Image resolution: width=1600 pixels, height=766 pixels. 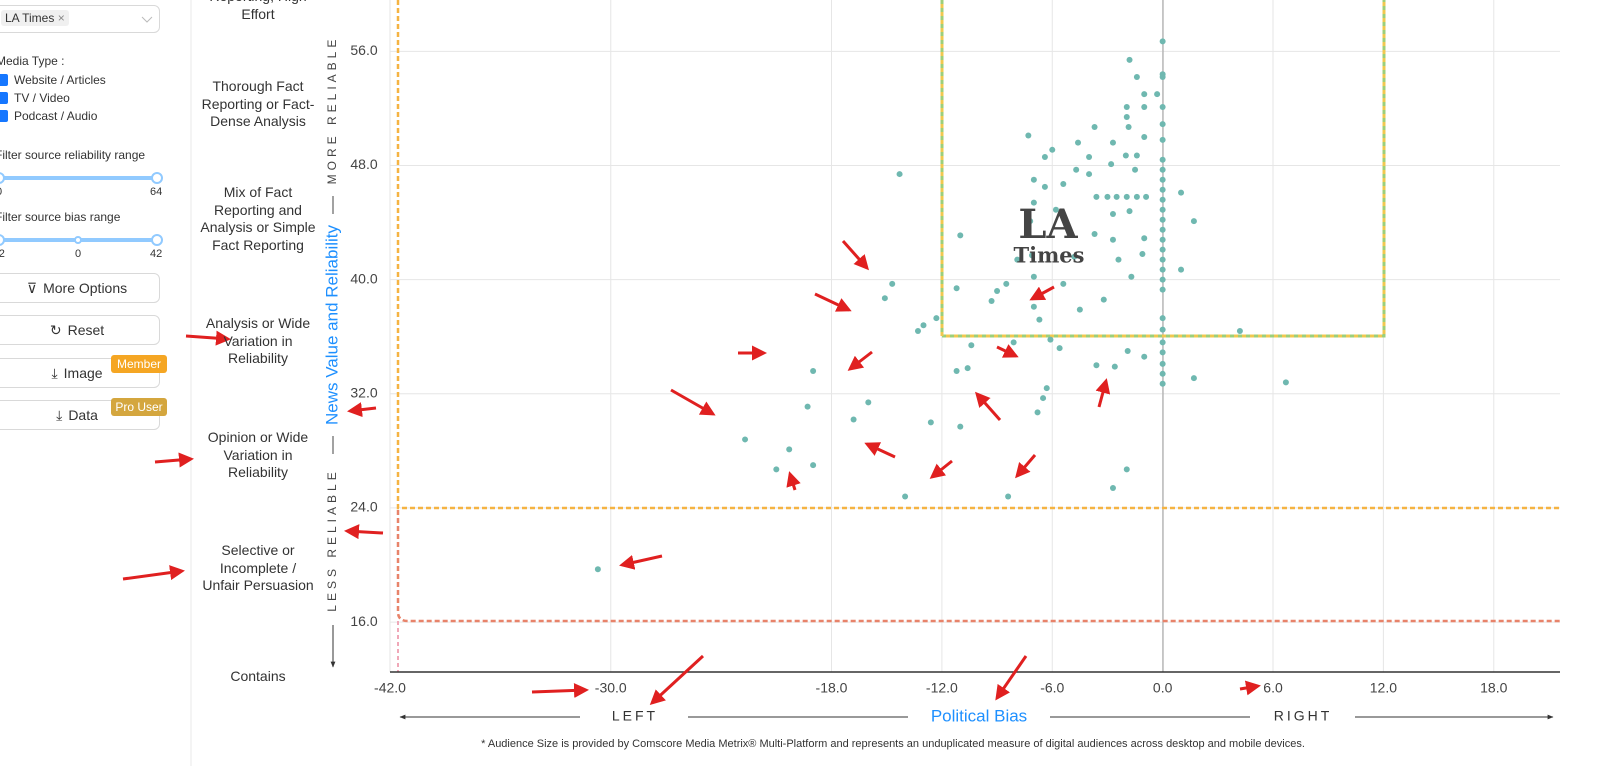 I want to click on x-tick-label: -18.0, so click(x=832, y=688).